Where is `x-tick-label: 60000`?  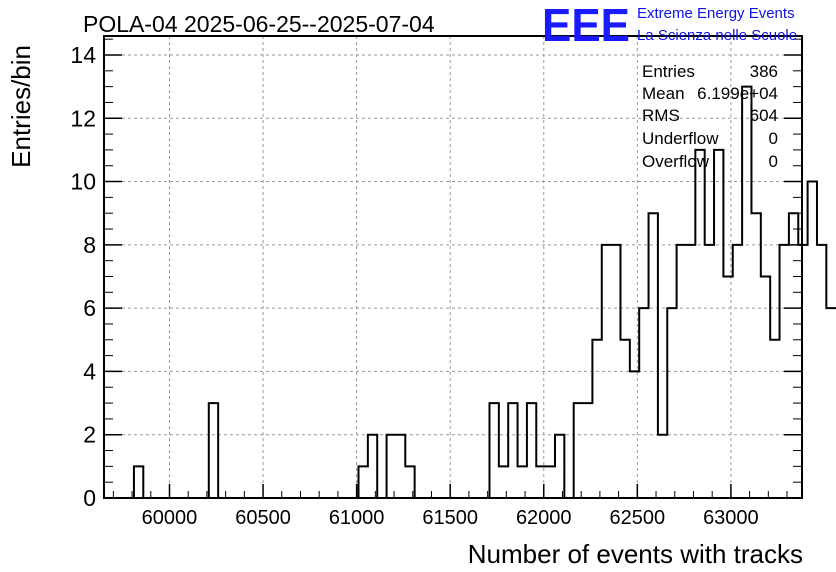
x-tick-label: 60000 is located at coordinates (170, 518).